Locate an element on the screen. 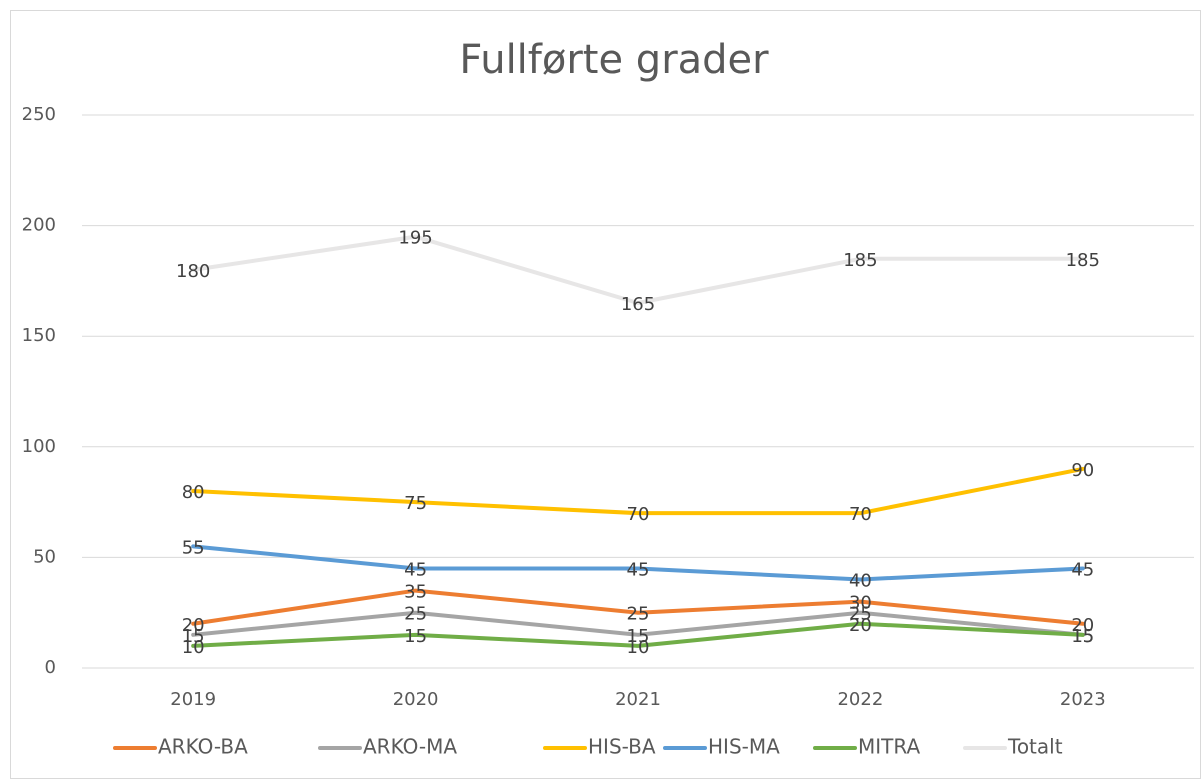 The width and height of the screenshot is (1202, 780). legend-label: ARKO-MA is located at coordinates (410, 747).